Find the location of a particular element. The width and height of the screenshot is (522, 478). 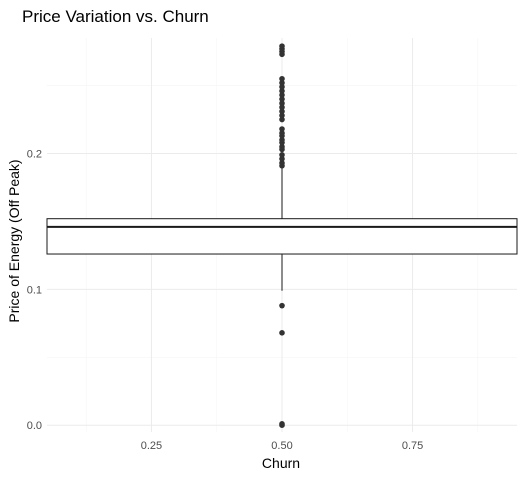

interquartile-box is located at coordinates (282, 236).